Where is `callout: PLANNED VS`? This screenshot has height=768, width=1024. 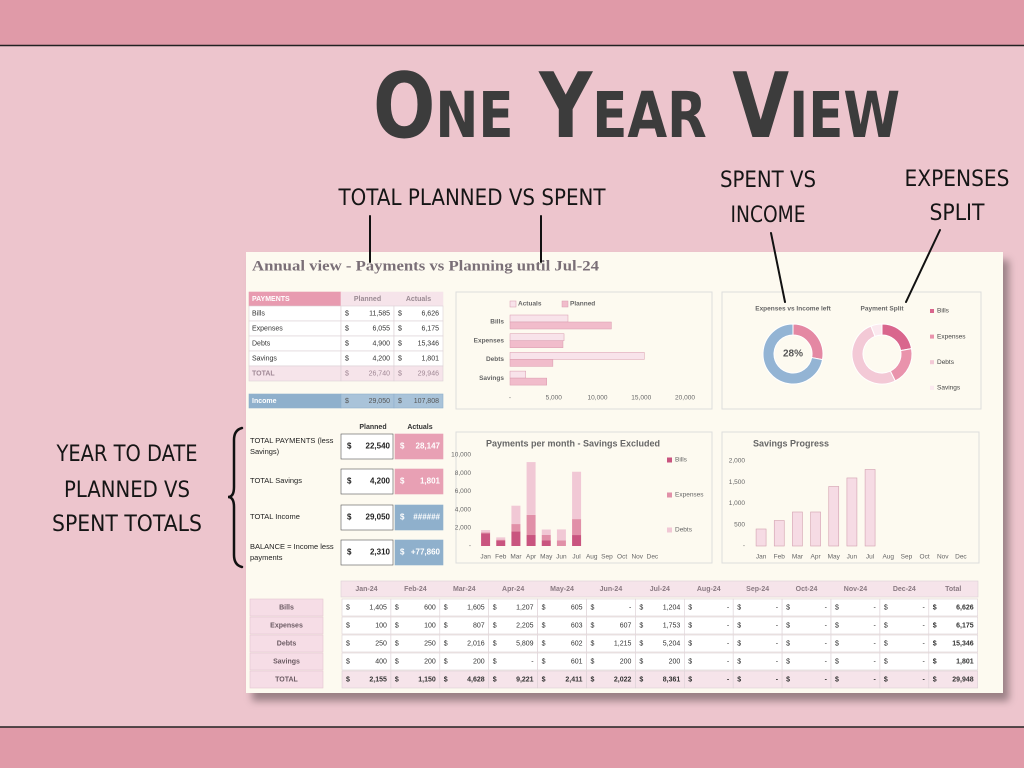 callout: PLANNED VS is located at coordinates (127, 490).